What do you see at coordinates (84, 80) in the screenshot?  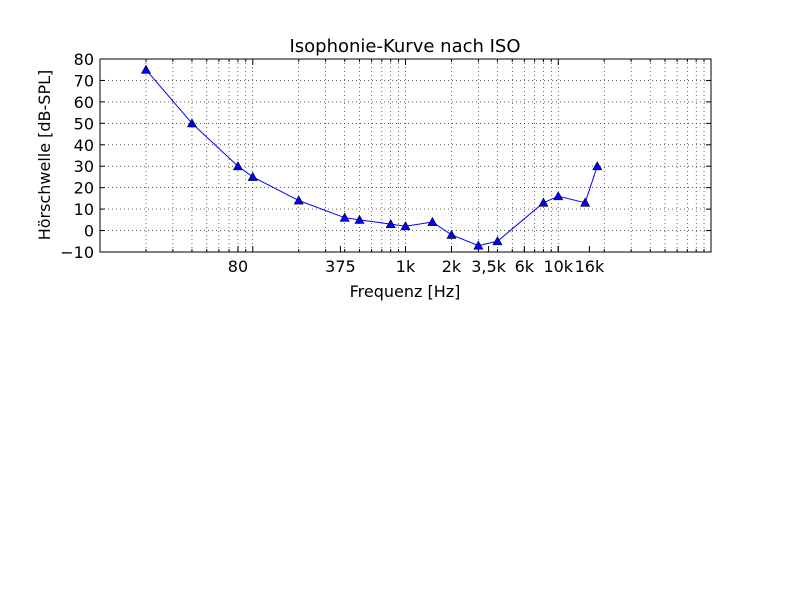 I see `y-tick-label: 70` at bounding box center [84, 80].